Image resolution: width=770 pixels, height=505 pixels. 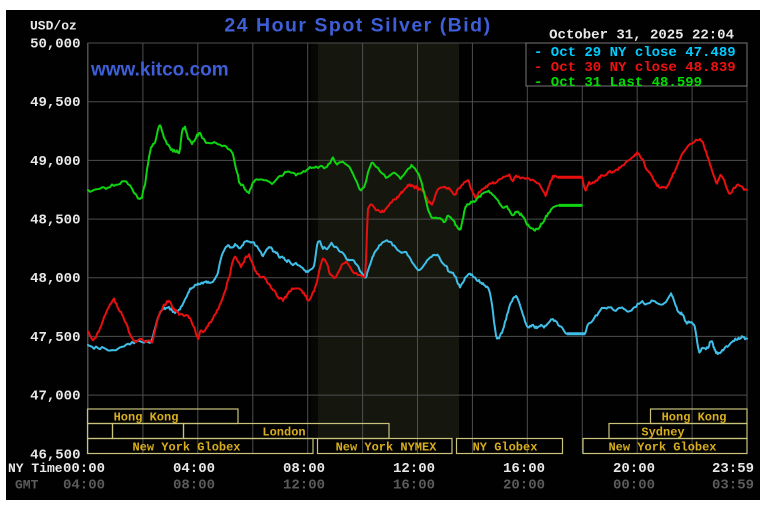 What do you see at coordinates (635, 68) in the screenshot?
I see `svg-text: - Oct 30 NY close 48.839` at bounding box center [635, 68].